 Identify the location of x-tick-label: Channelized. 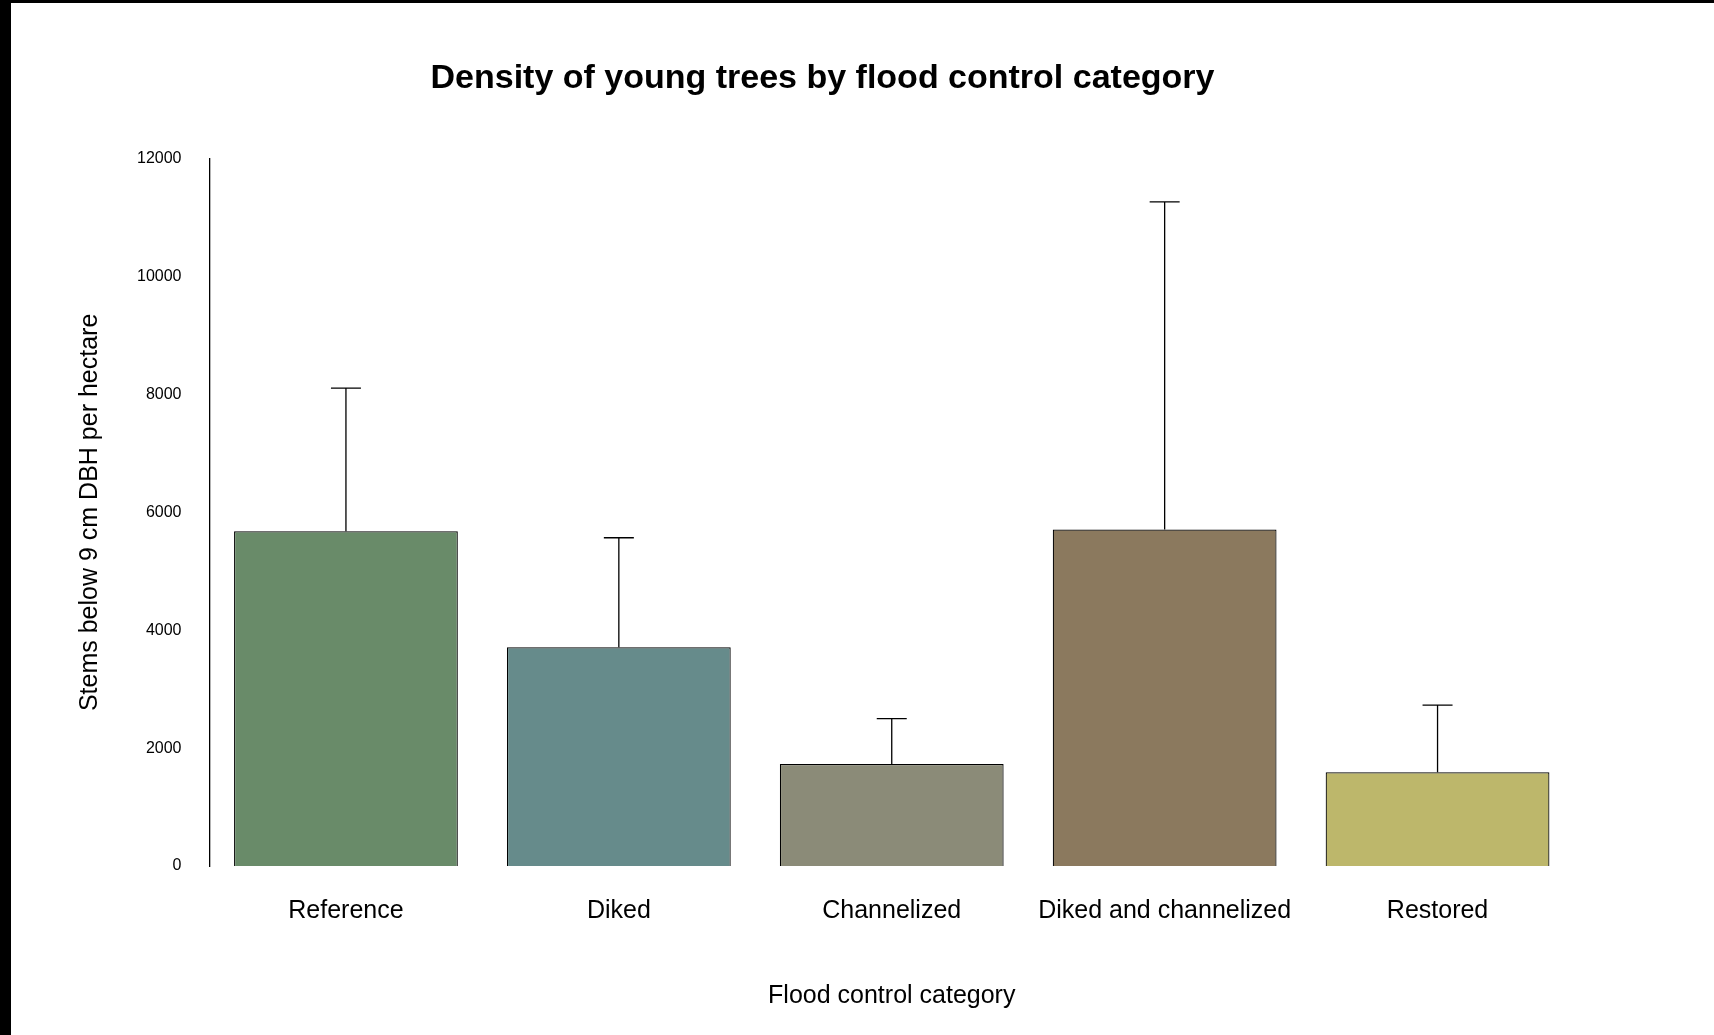
(892, 908).